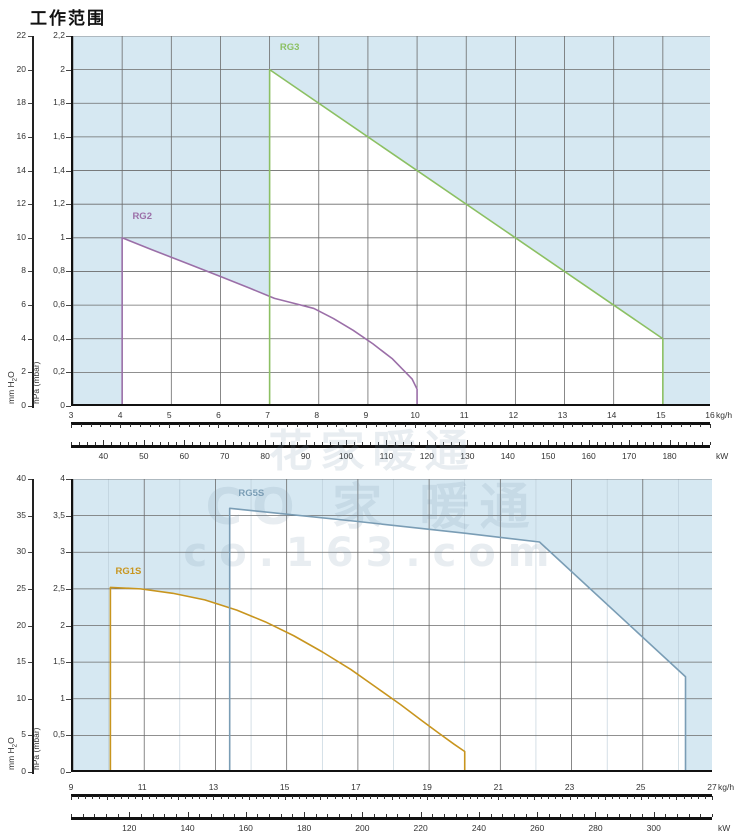 The width and height of the screenshot is (745, 832). Describe the element at coordinates (21, 551) in the screenshot. I see `chart-2-mmh2o-tick-label: 30` at that location.